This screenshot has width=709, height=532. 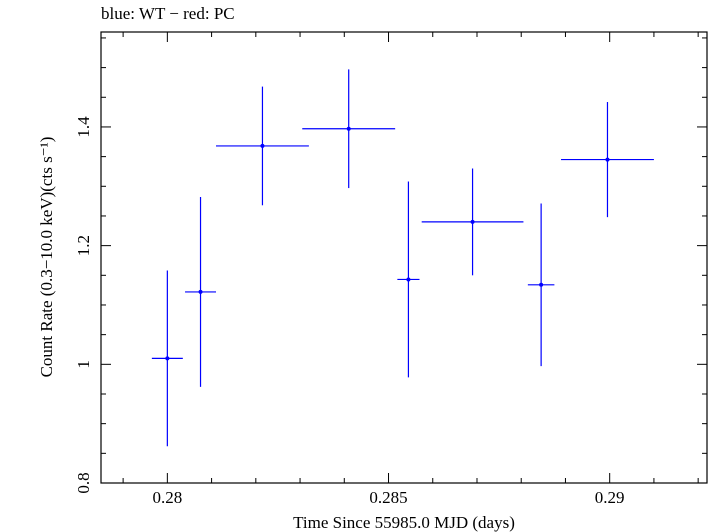 What do you see at coordinates (167, 497) in the screenshot?
I see `x-tick-label: 0.28` at bounding box center [167, 497].